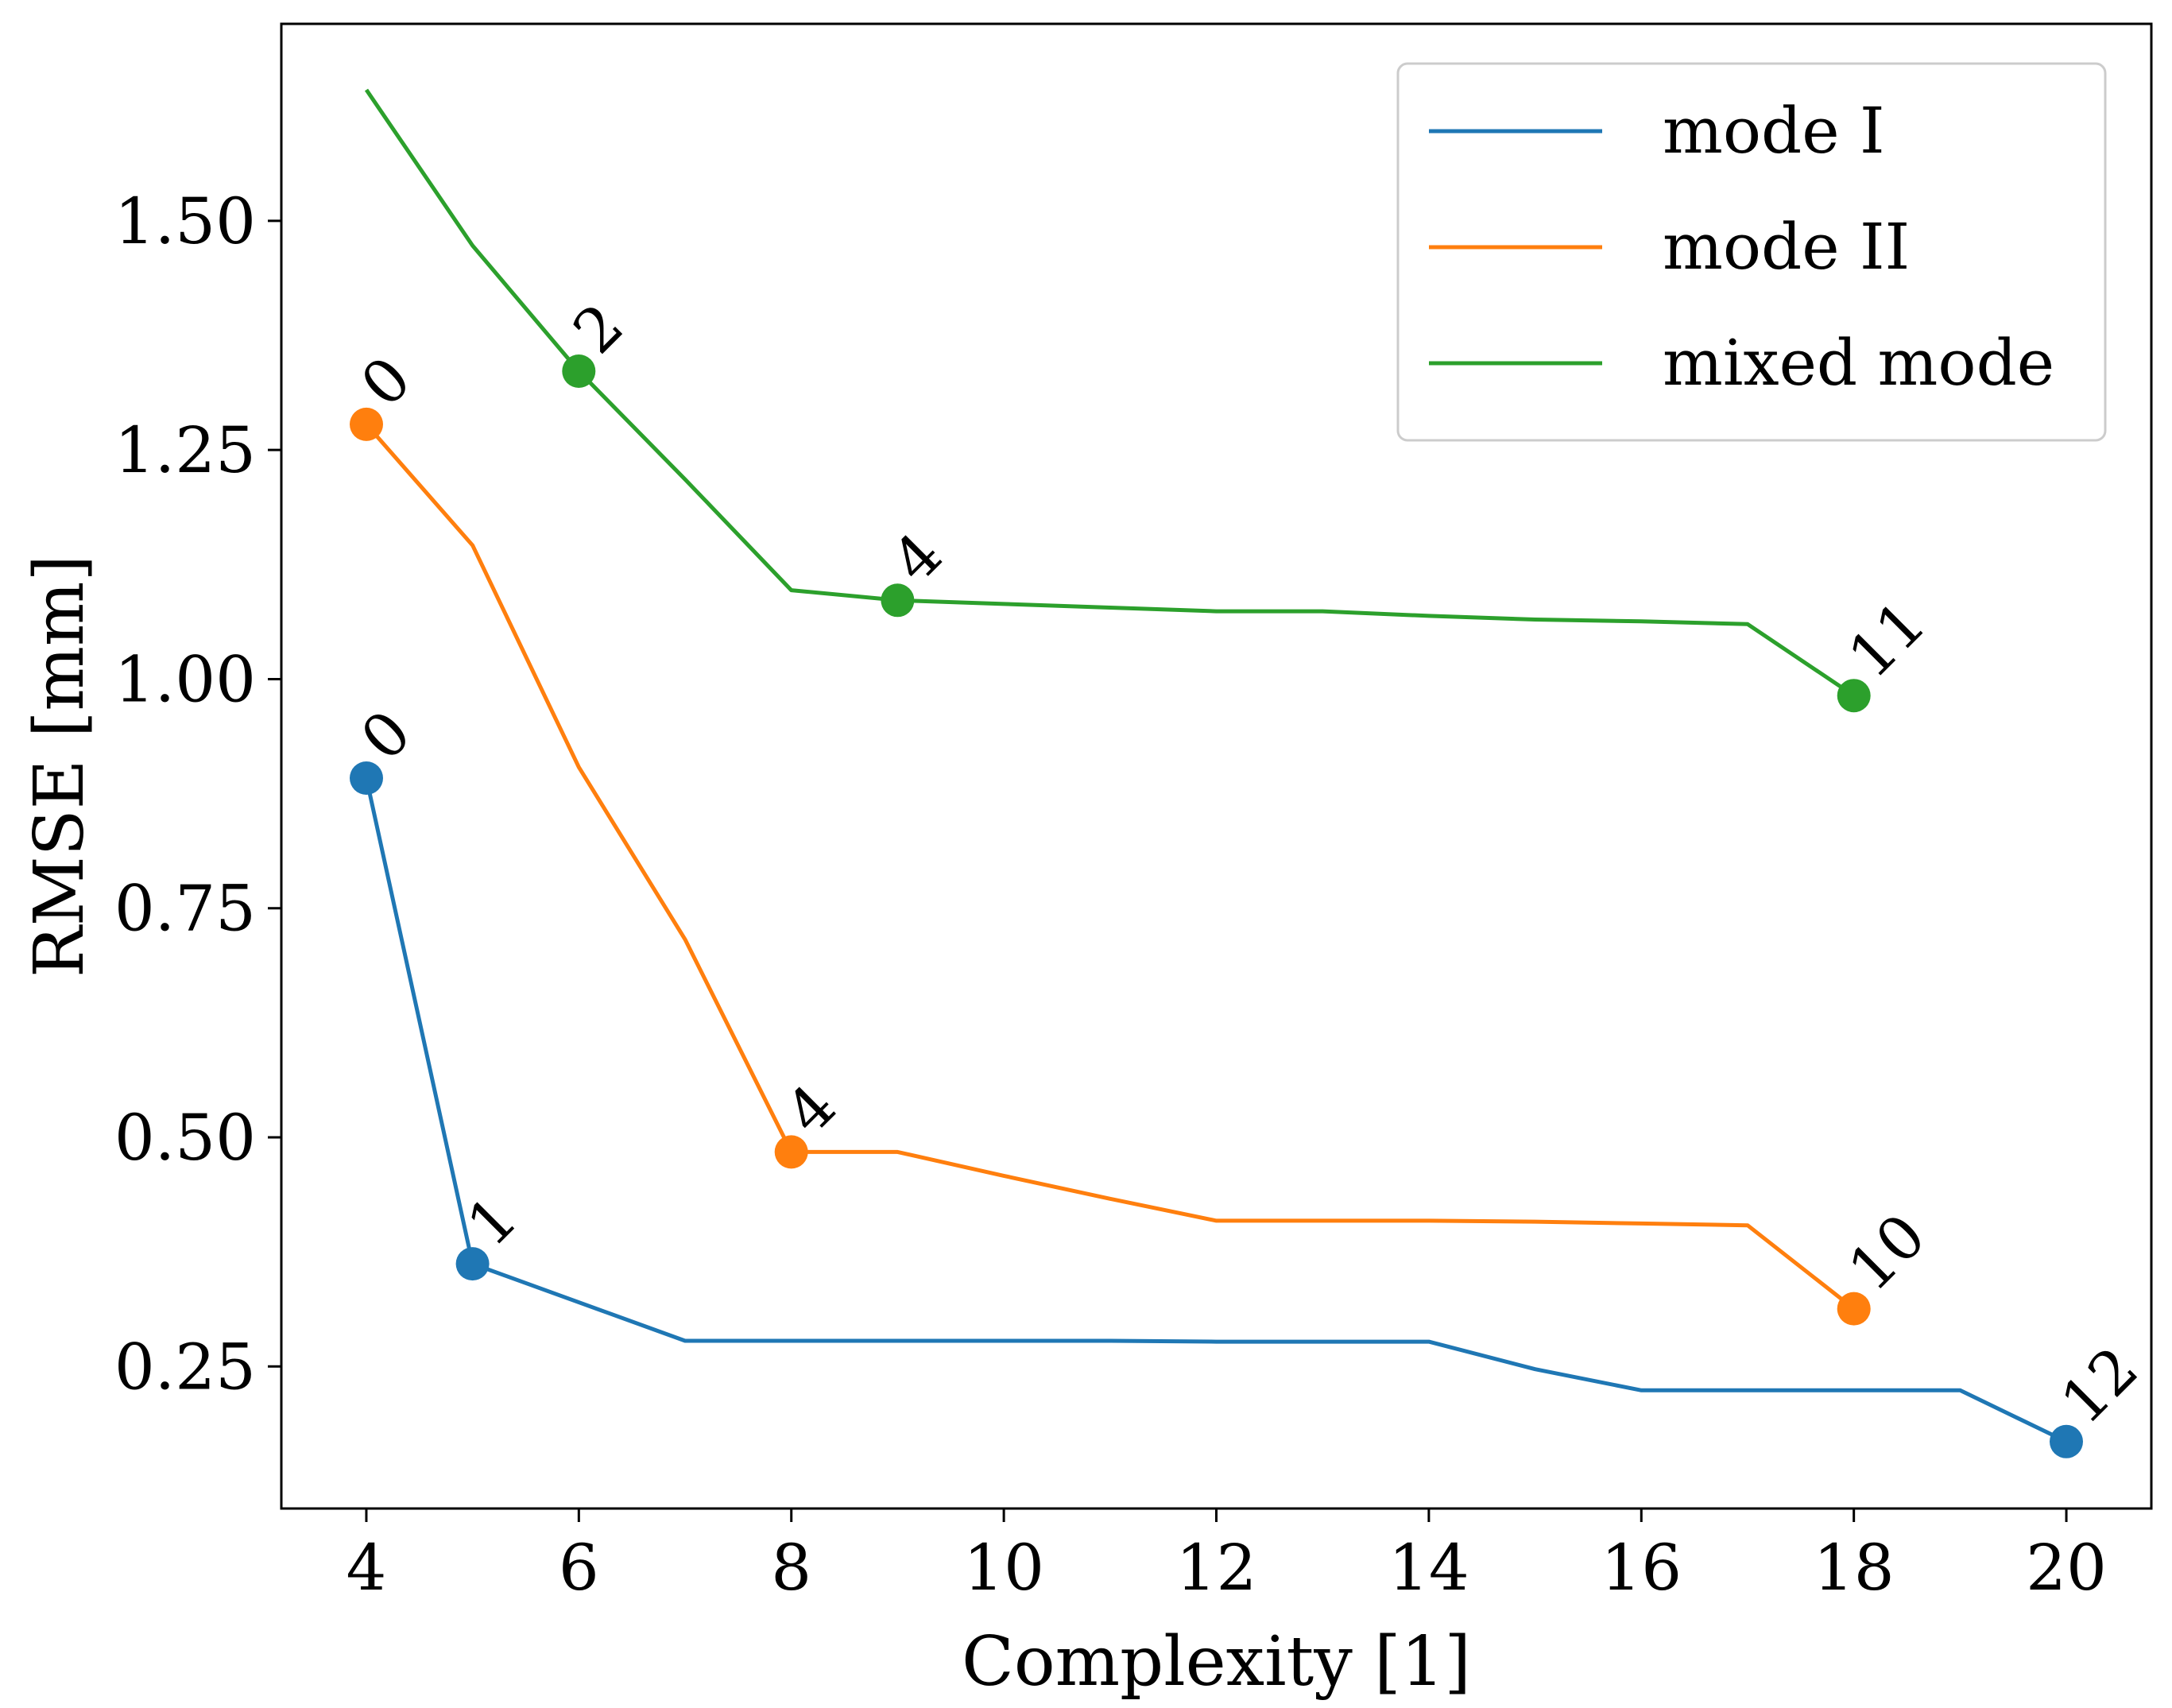  Describe the element at coordinates (1641, 1568) in the screenshot. I see `x-tick-label: 16` at that location.